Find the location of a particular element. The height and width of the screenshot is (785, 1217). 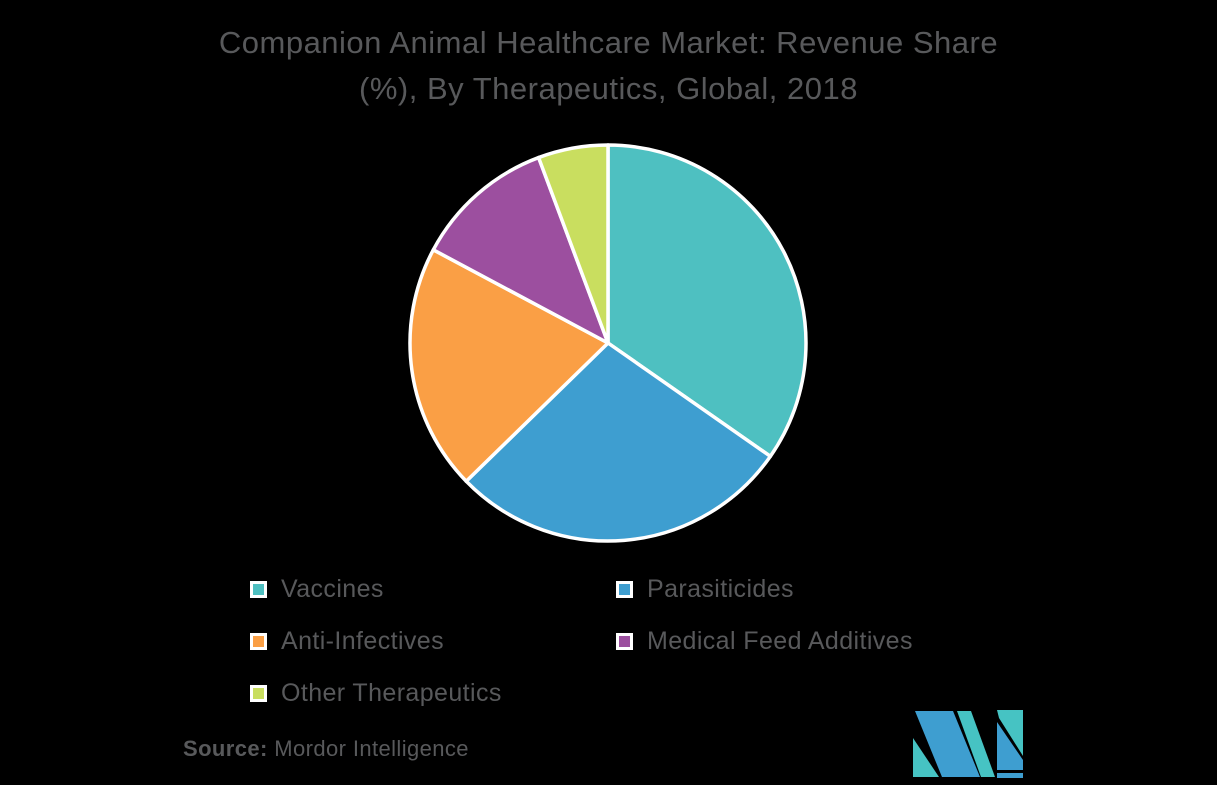

mordor-intelligence-logo is located at coordinates (968, 744).